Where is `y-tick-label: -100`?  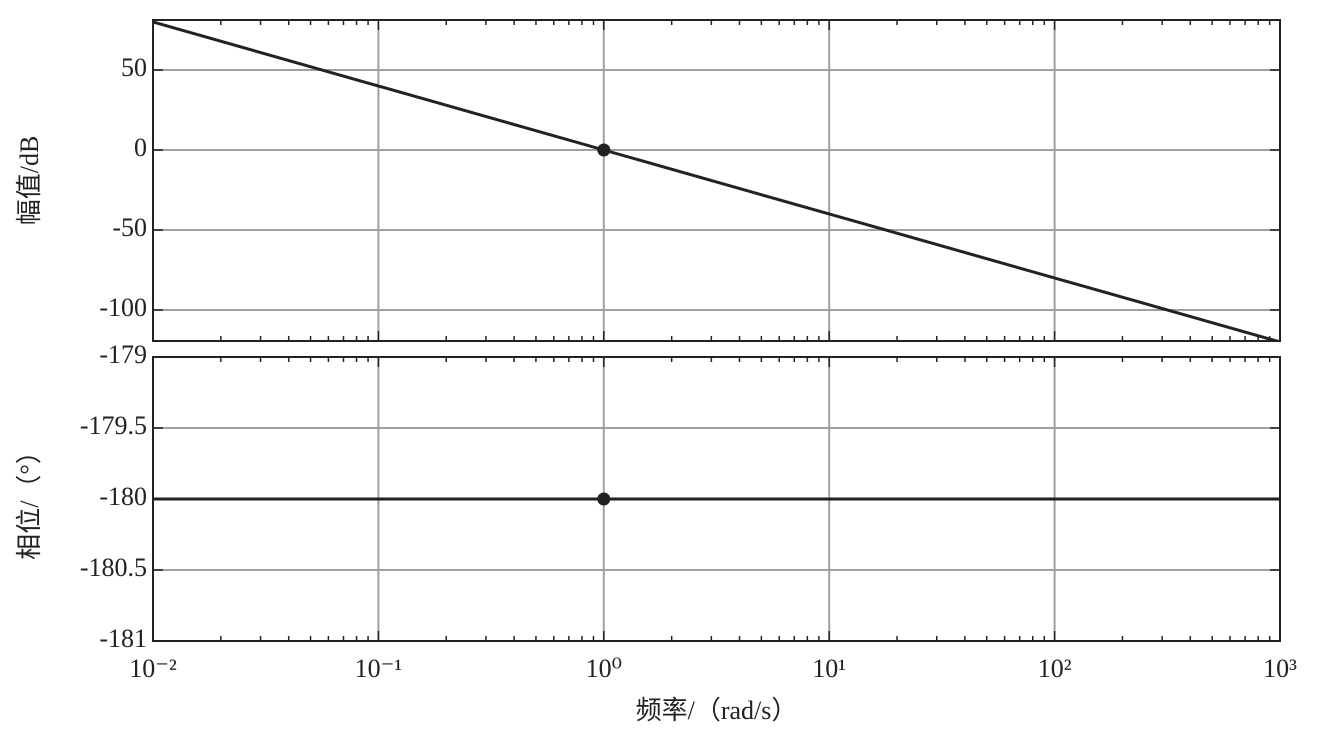
y-tick-label: -100 is located at coordinates (123, 307).